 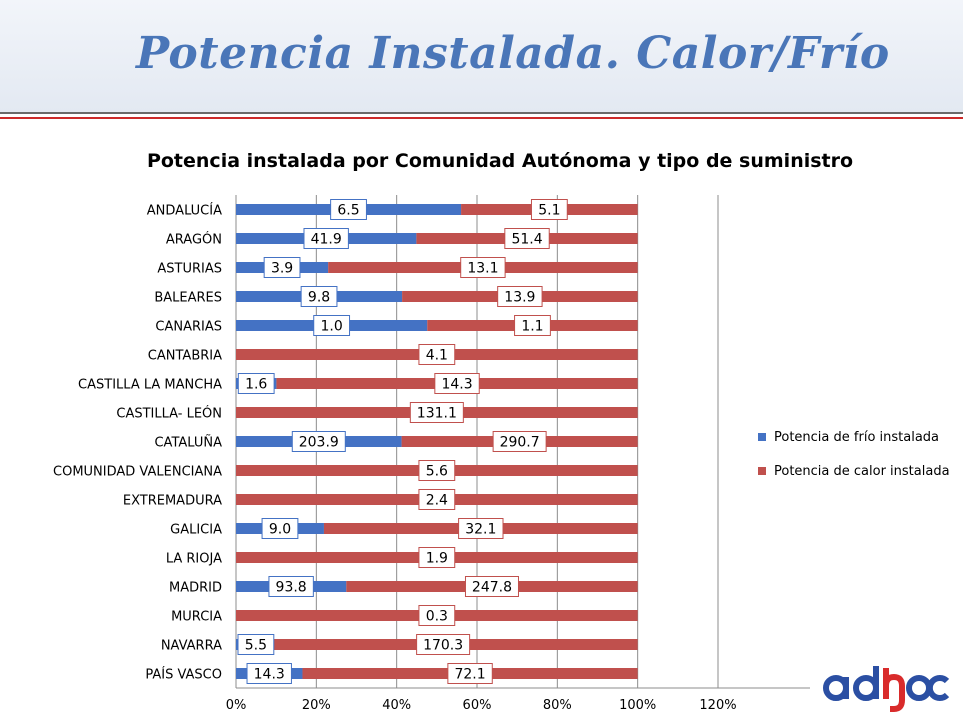 I want to click on legend-swatch-frio, so click(x=762, y=437).